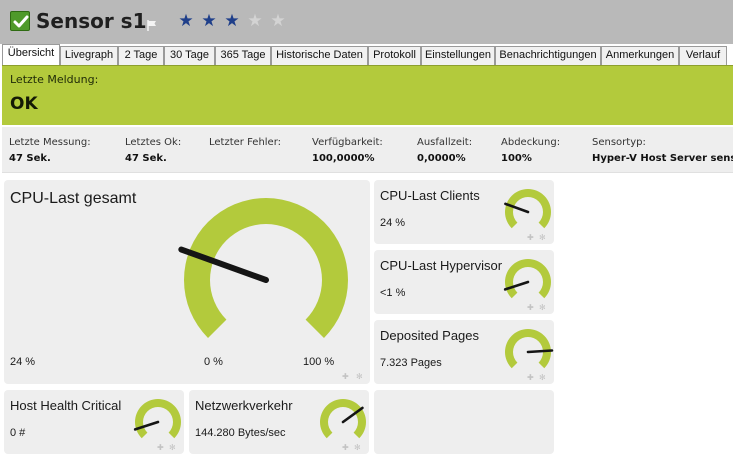 This screenshot has height=468, width=733. I want to click on gauge-card-host-health: Host Health Critical 0 # ✚ ✻, so click(94, 422).